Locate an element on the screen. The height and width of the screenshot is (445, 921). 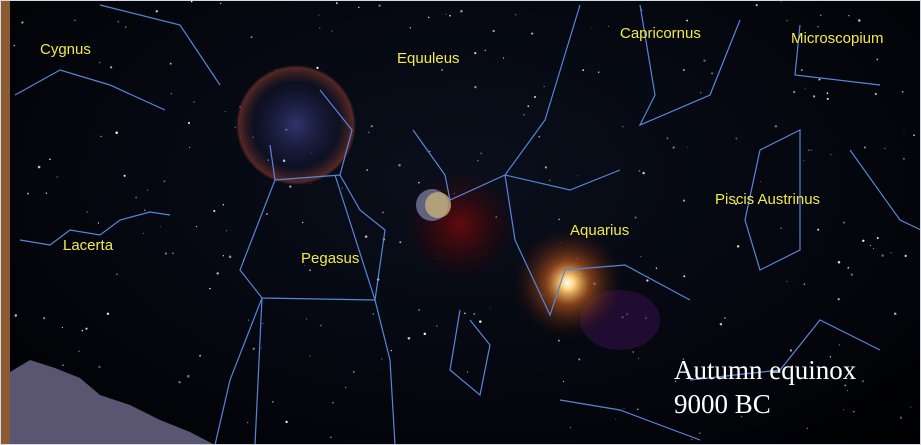
caption-line: Autumn equinox is located at coordinates (765, 370).